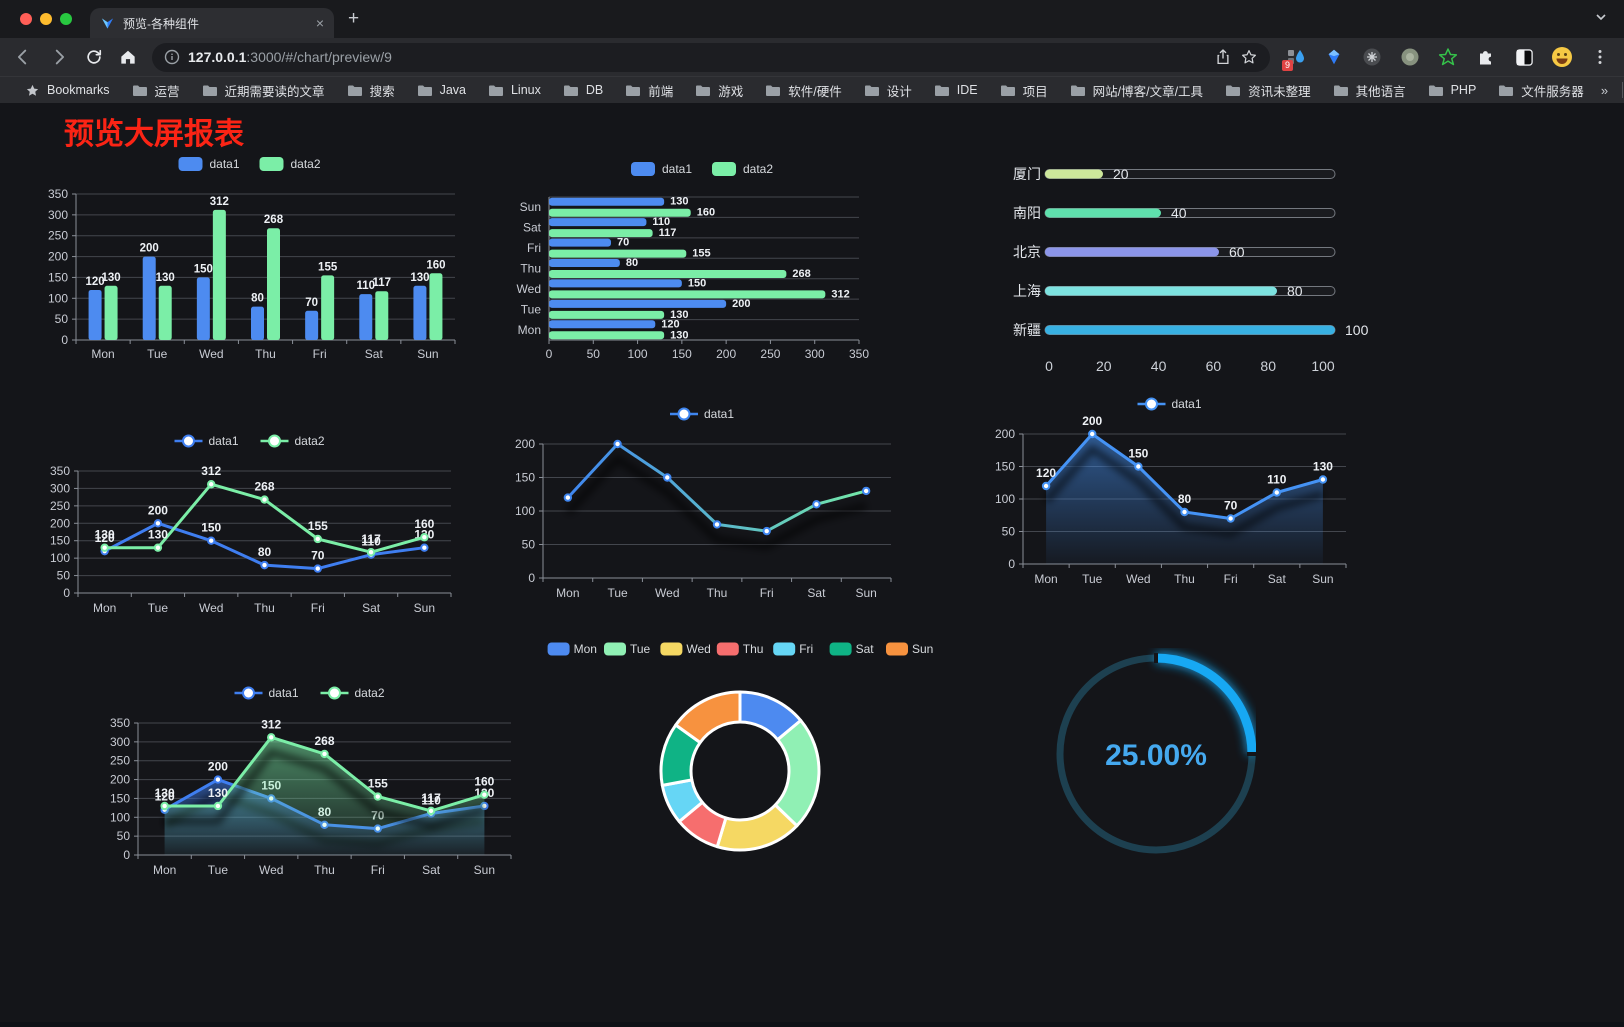 The width and height of the screenshot is (1624, 1027). What do you see at coordinates (354, 18) in the screenshot?
I see `new-tab-button: +` at bounding box center [354, 18].